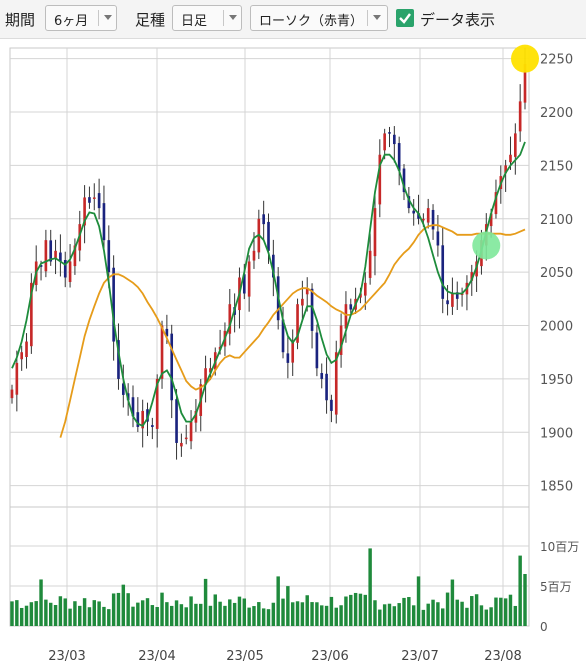 This screenshot has height=670, width=586. I want to click on price-tick-label: 1900, so click(556, 433).